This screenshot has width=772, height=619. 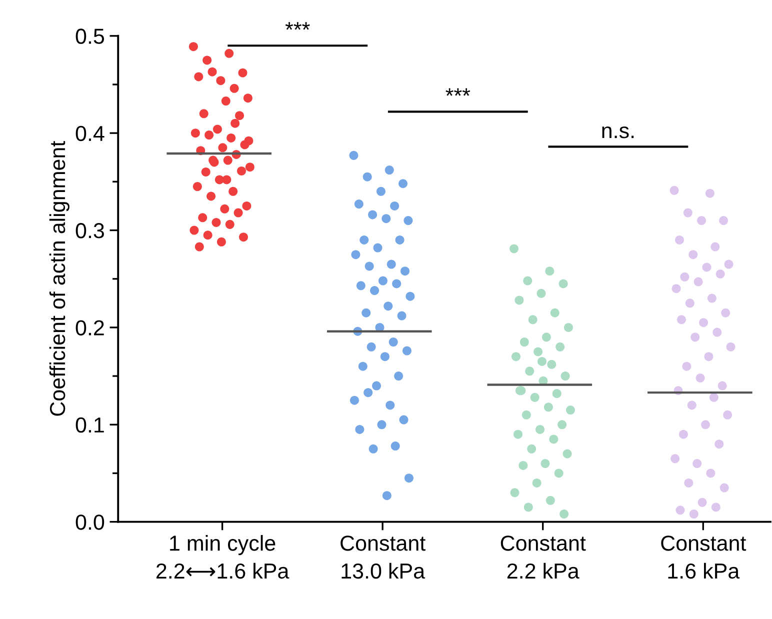 I want to click on x-tick-label: 1 min cycle 2.2⟷1.6 kPa, so click(x=223, y=557).